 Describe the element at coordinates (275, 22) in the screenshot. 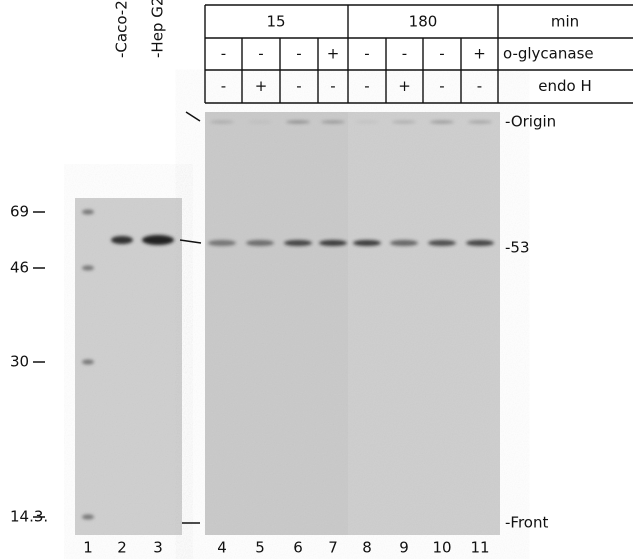

I see `group-label: 15` at that location.